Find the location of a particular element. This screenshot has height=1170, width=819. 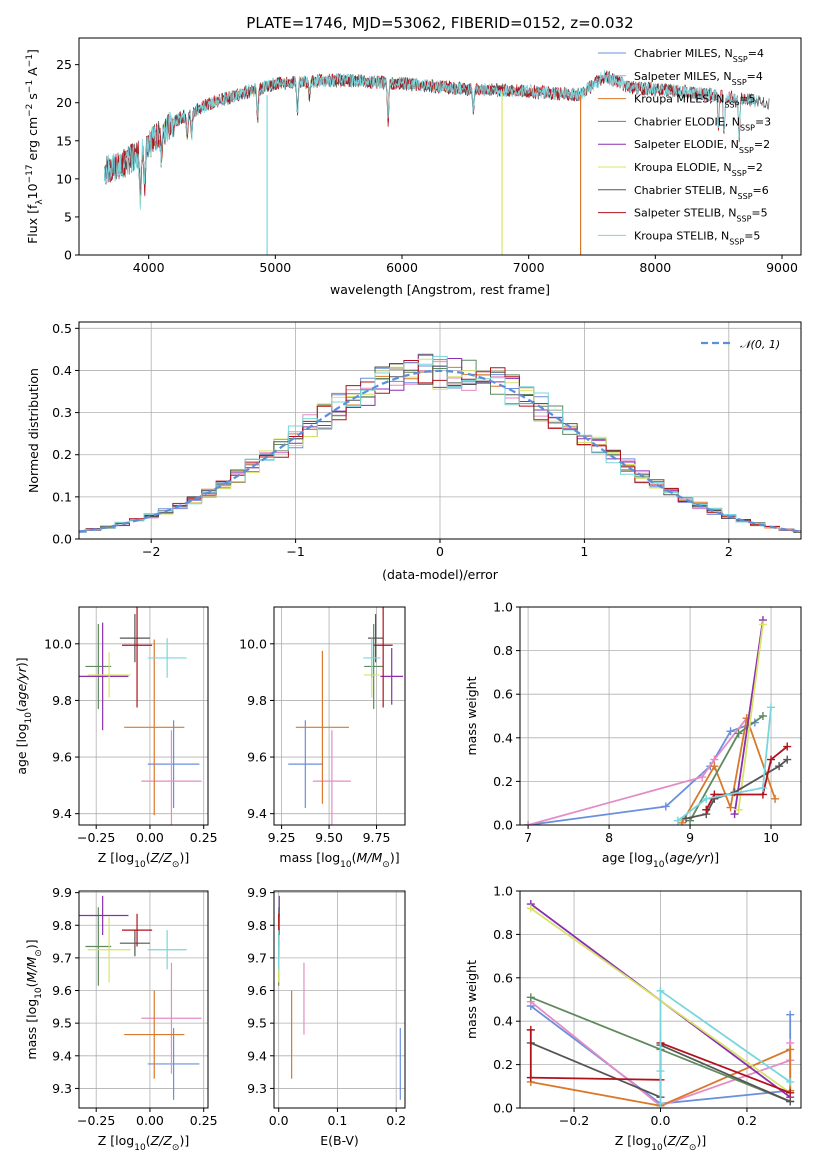

y-tick-label: 0.0 is located at coordinates (62, 539).